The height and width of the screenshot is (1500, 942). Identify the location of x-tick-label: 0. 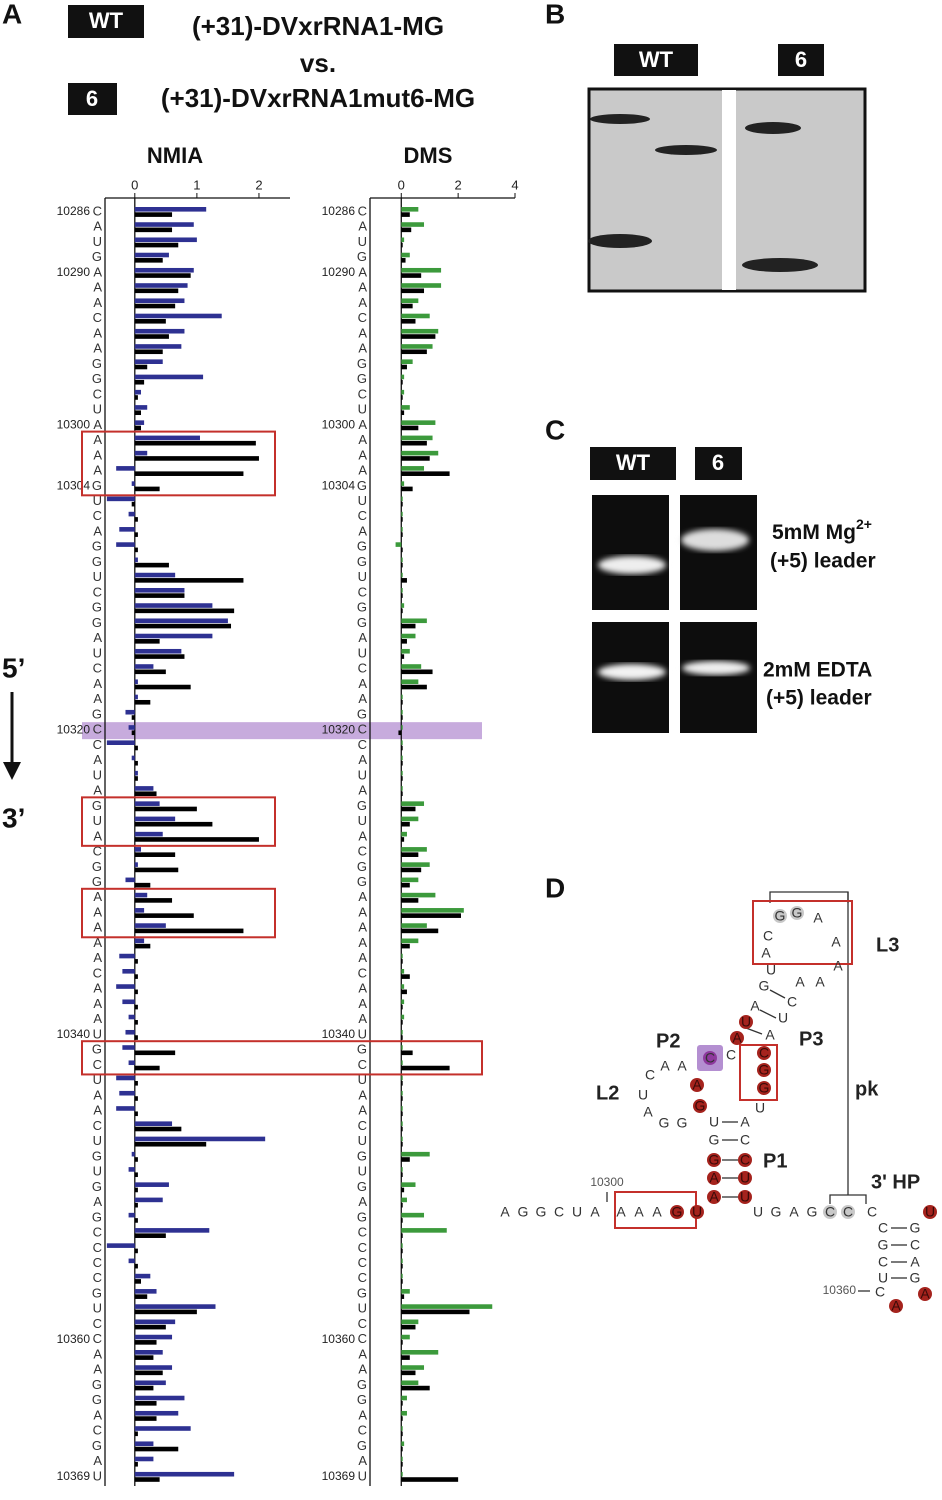
(401, 184).